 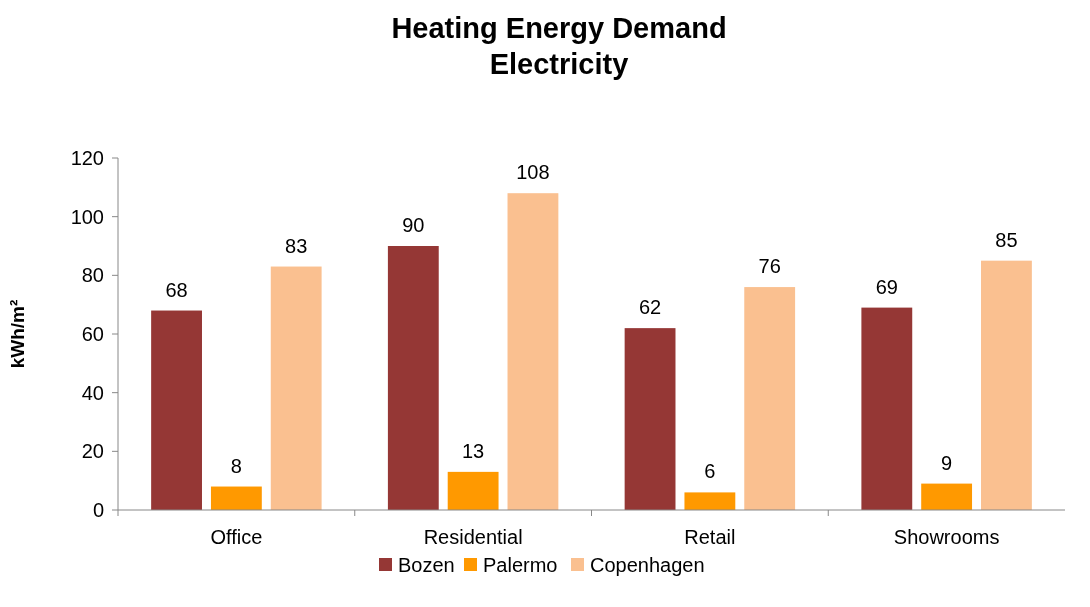 I want to click on data-label: 90, so click(x=413, y=225).